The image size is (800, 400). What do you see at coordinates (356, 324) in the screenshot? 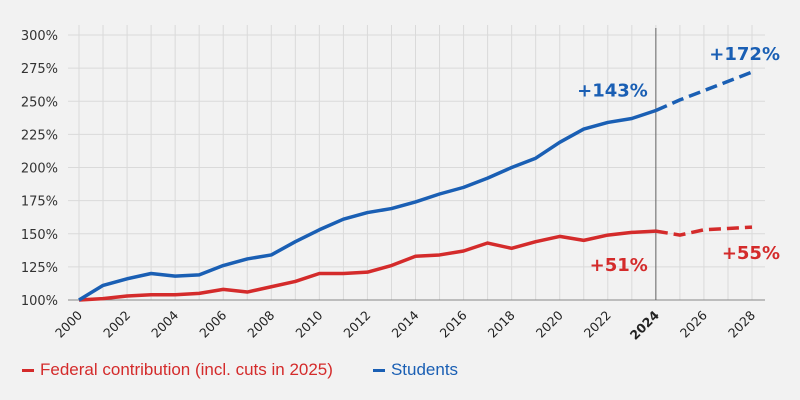
I see `x-tick-label: 2012` at bounding box center [356, 324].